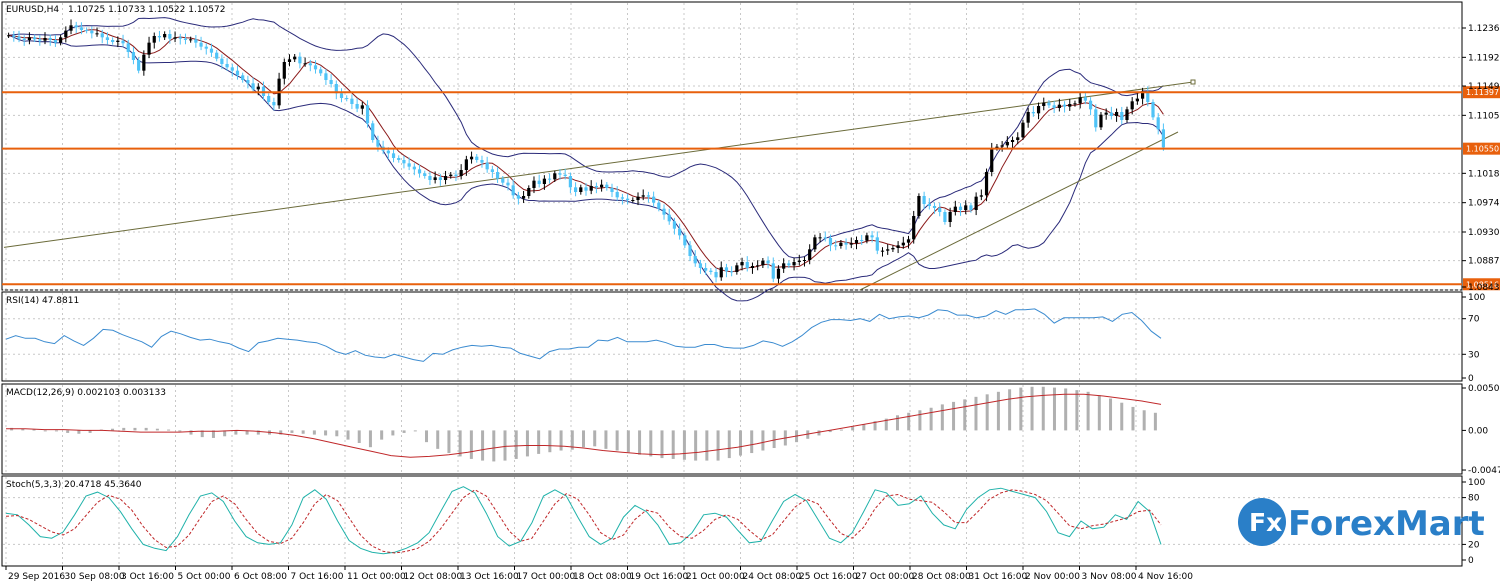 The height and width of the screenshot is (585, 1500). I want to click on stoch-title: Stoch(5,3,3) 20.4718 45.3640, so click(74, 485).